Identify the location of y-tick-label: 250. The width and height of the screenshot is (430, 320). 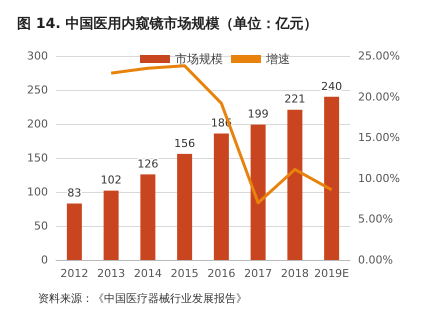
(37, 90).